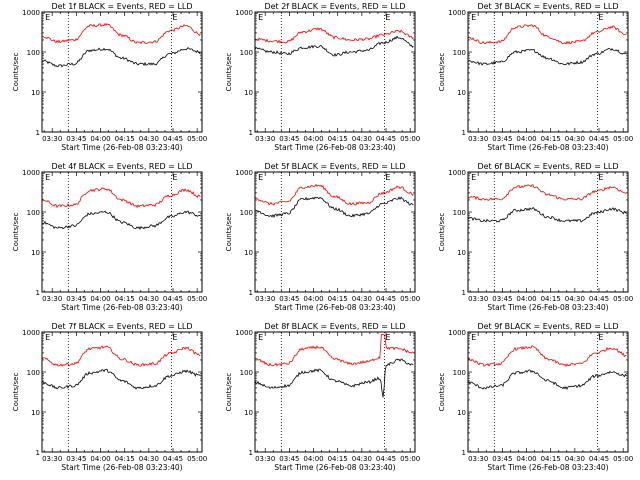 This screenshot has height=480, width=640. Describe the element at coordinates (334, 166) in the screenshot. I see `panel-title: Det 5f BLACK = Events, RED = LLD` at that location.